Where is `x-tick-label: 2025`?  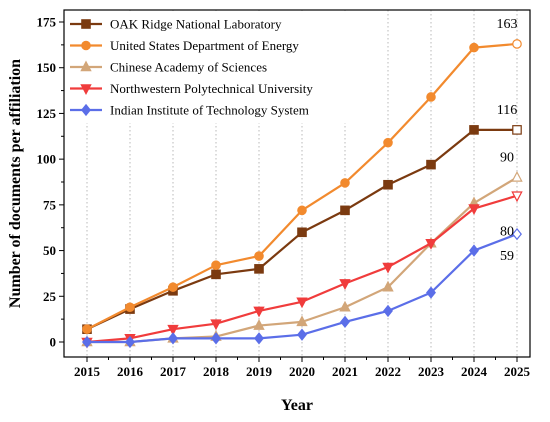 x-tick-label: 2025 is located at coordinates (517, 371).